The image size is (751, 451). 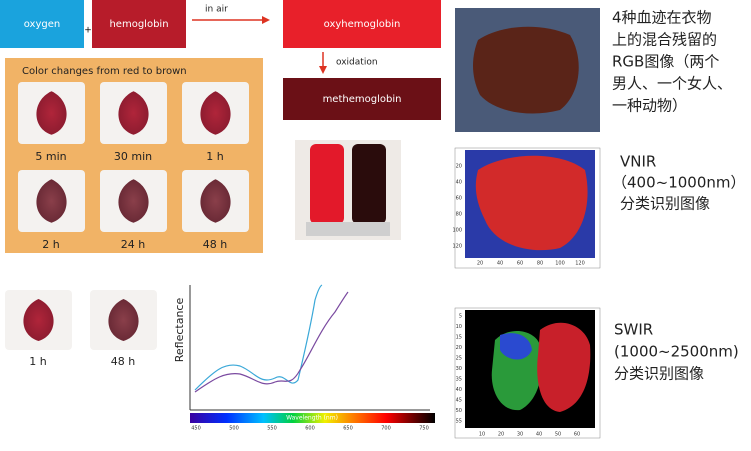 I want to click on tick-label: 45, so click(x=459, y=401).